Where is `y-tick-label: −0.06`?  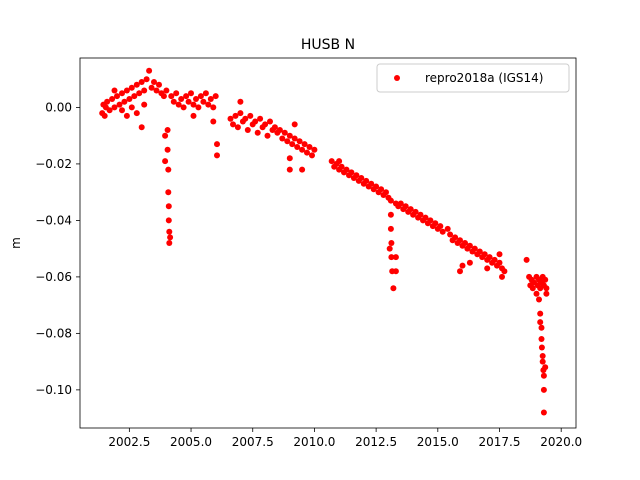 y-tick-label: −0.06 is located at coordinates (53, 277).